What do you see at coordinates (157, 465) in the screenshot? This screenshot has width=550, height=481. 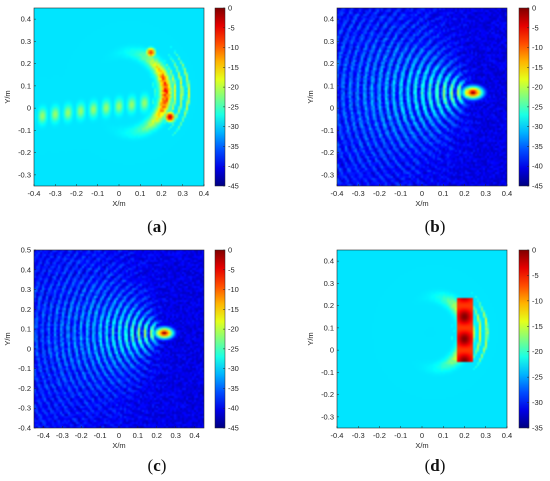 I see `panel-caption: (c)` at bounding box center [157, 465].